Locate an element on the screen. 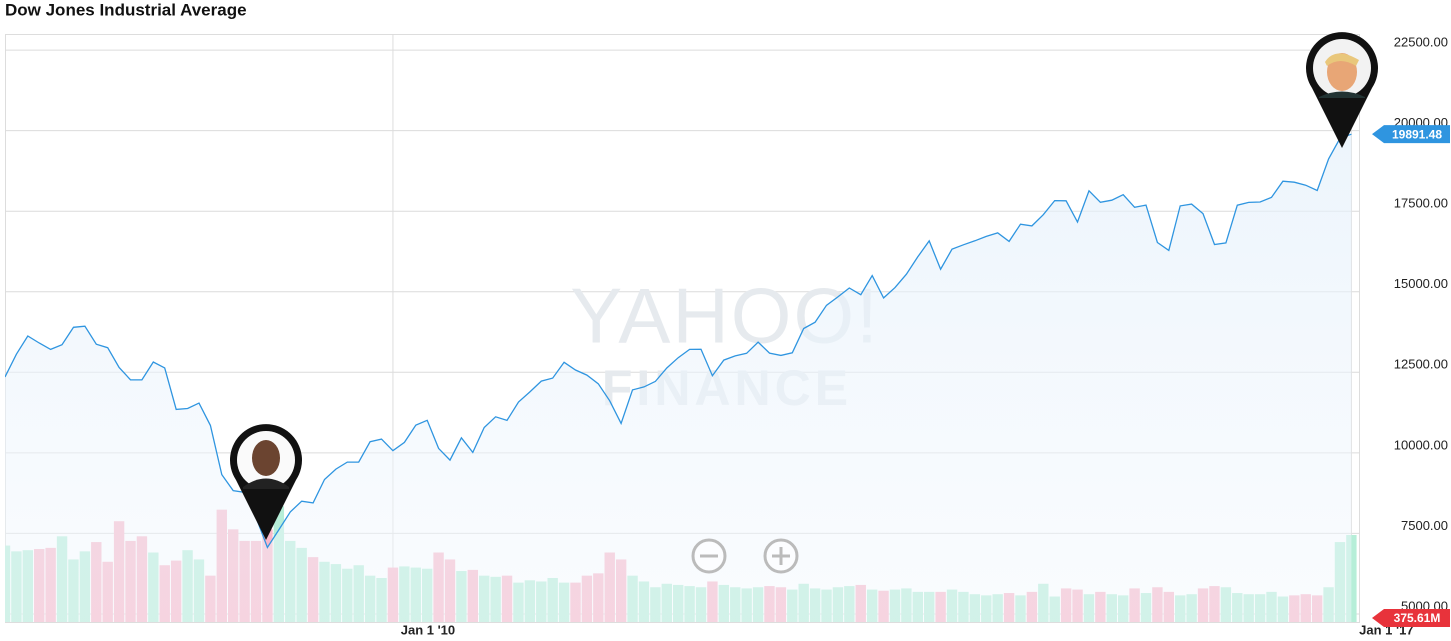  last-price-label-box is located at coordinates (1411, 134).